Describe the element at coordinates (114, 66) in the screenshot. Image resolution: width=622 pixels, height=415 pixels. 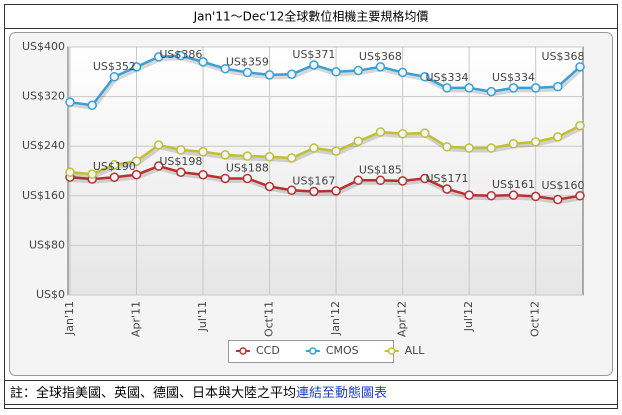
I see `data-label: US$352` at that location.